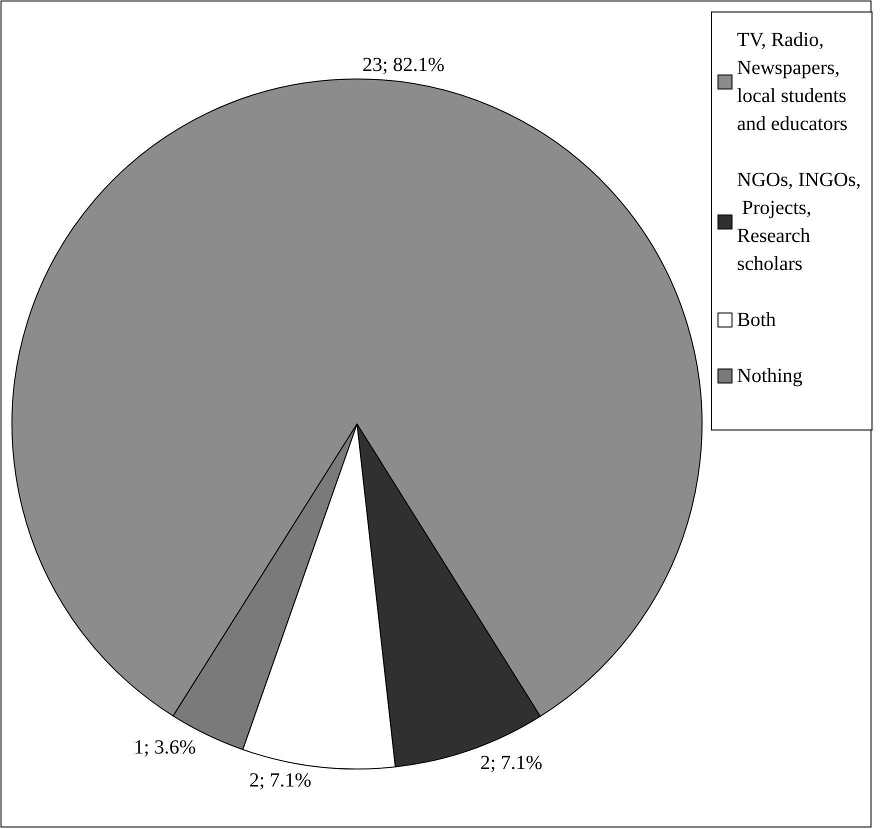  Describe the element at coordinates (756, 320) in the screenshot. I see `legend-label: Both` at that location.